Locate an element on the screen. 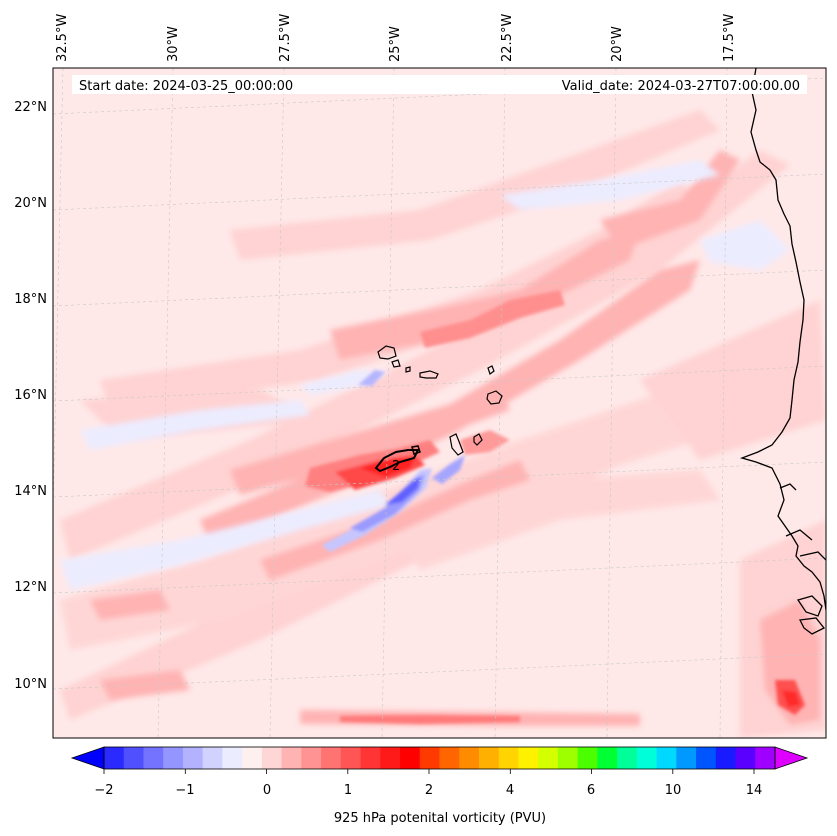 The width and height of the screenshot is (837, 836). lat-label-18n: 18°N is located at coordinates (30, 299).